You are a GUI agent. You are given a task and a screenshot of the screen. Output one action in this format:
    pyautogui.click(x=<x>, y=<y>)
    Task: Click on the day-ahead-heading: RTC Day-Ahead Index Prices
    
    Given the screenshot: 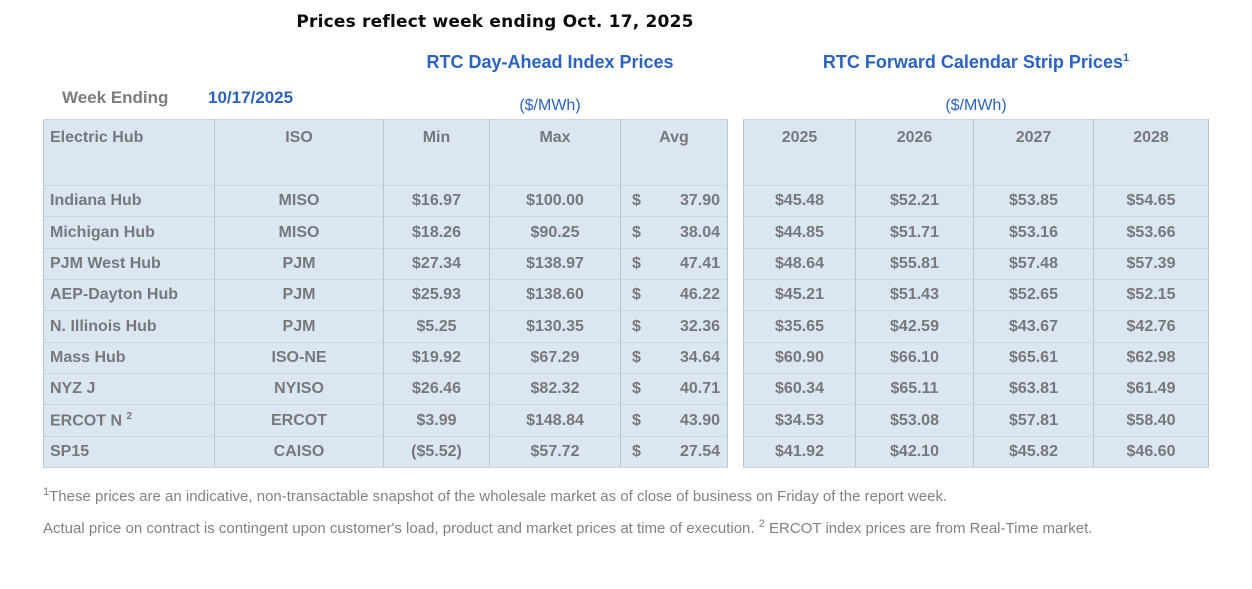 What is the action you would take?
    pyautogui.click(x=550, y=62)
    